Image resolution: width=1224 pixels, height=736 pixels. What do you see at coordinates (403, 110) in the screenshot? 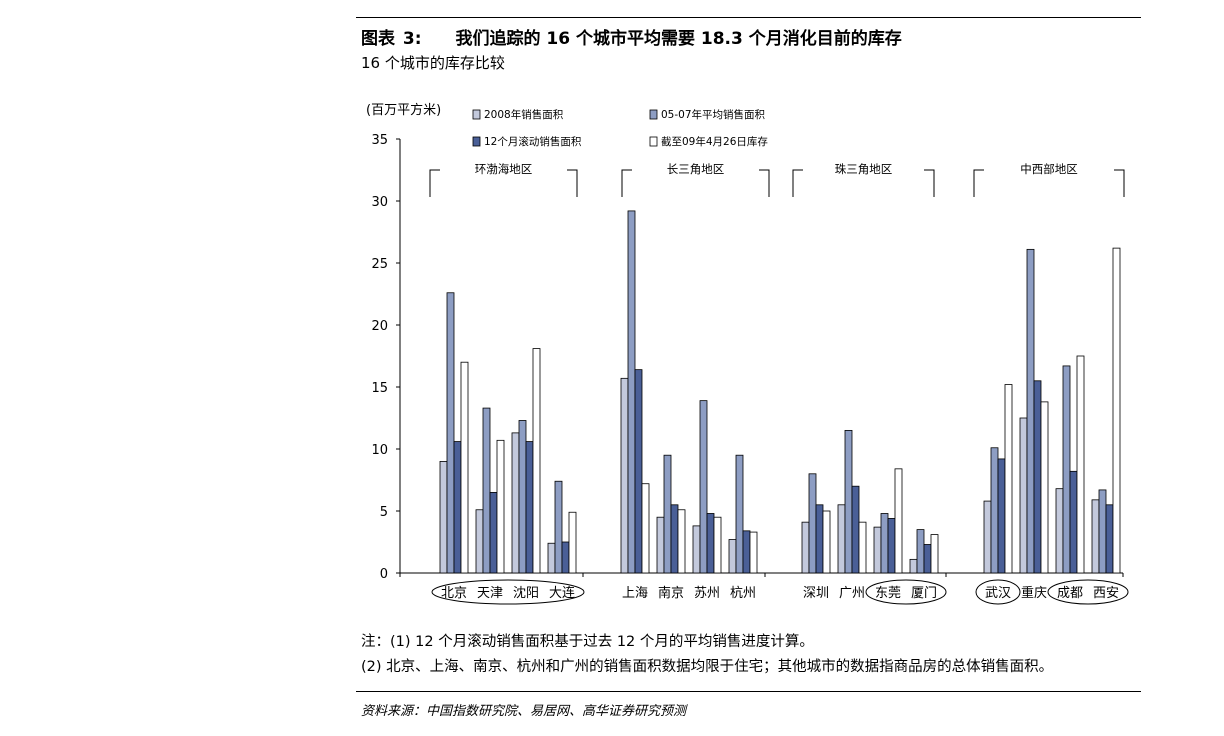
I see `y-axis-label: (百万平方米)` at bounding box center [403, 110].